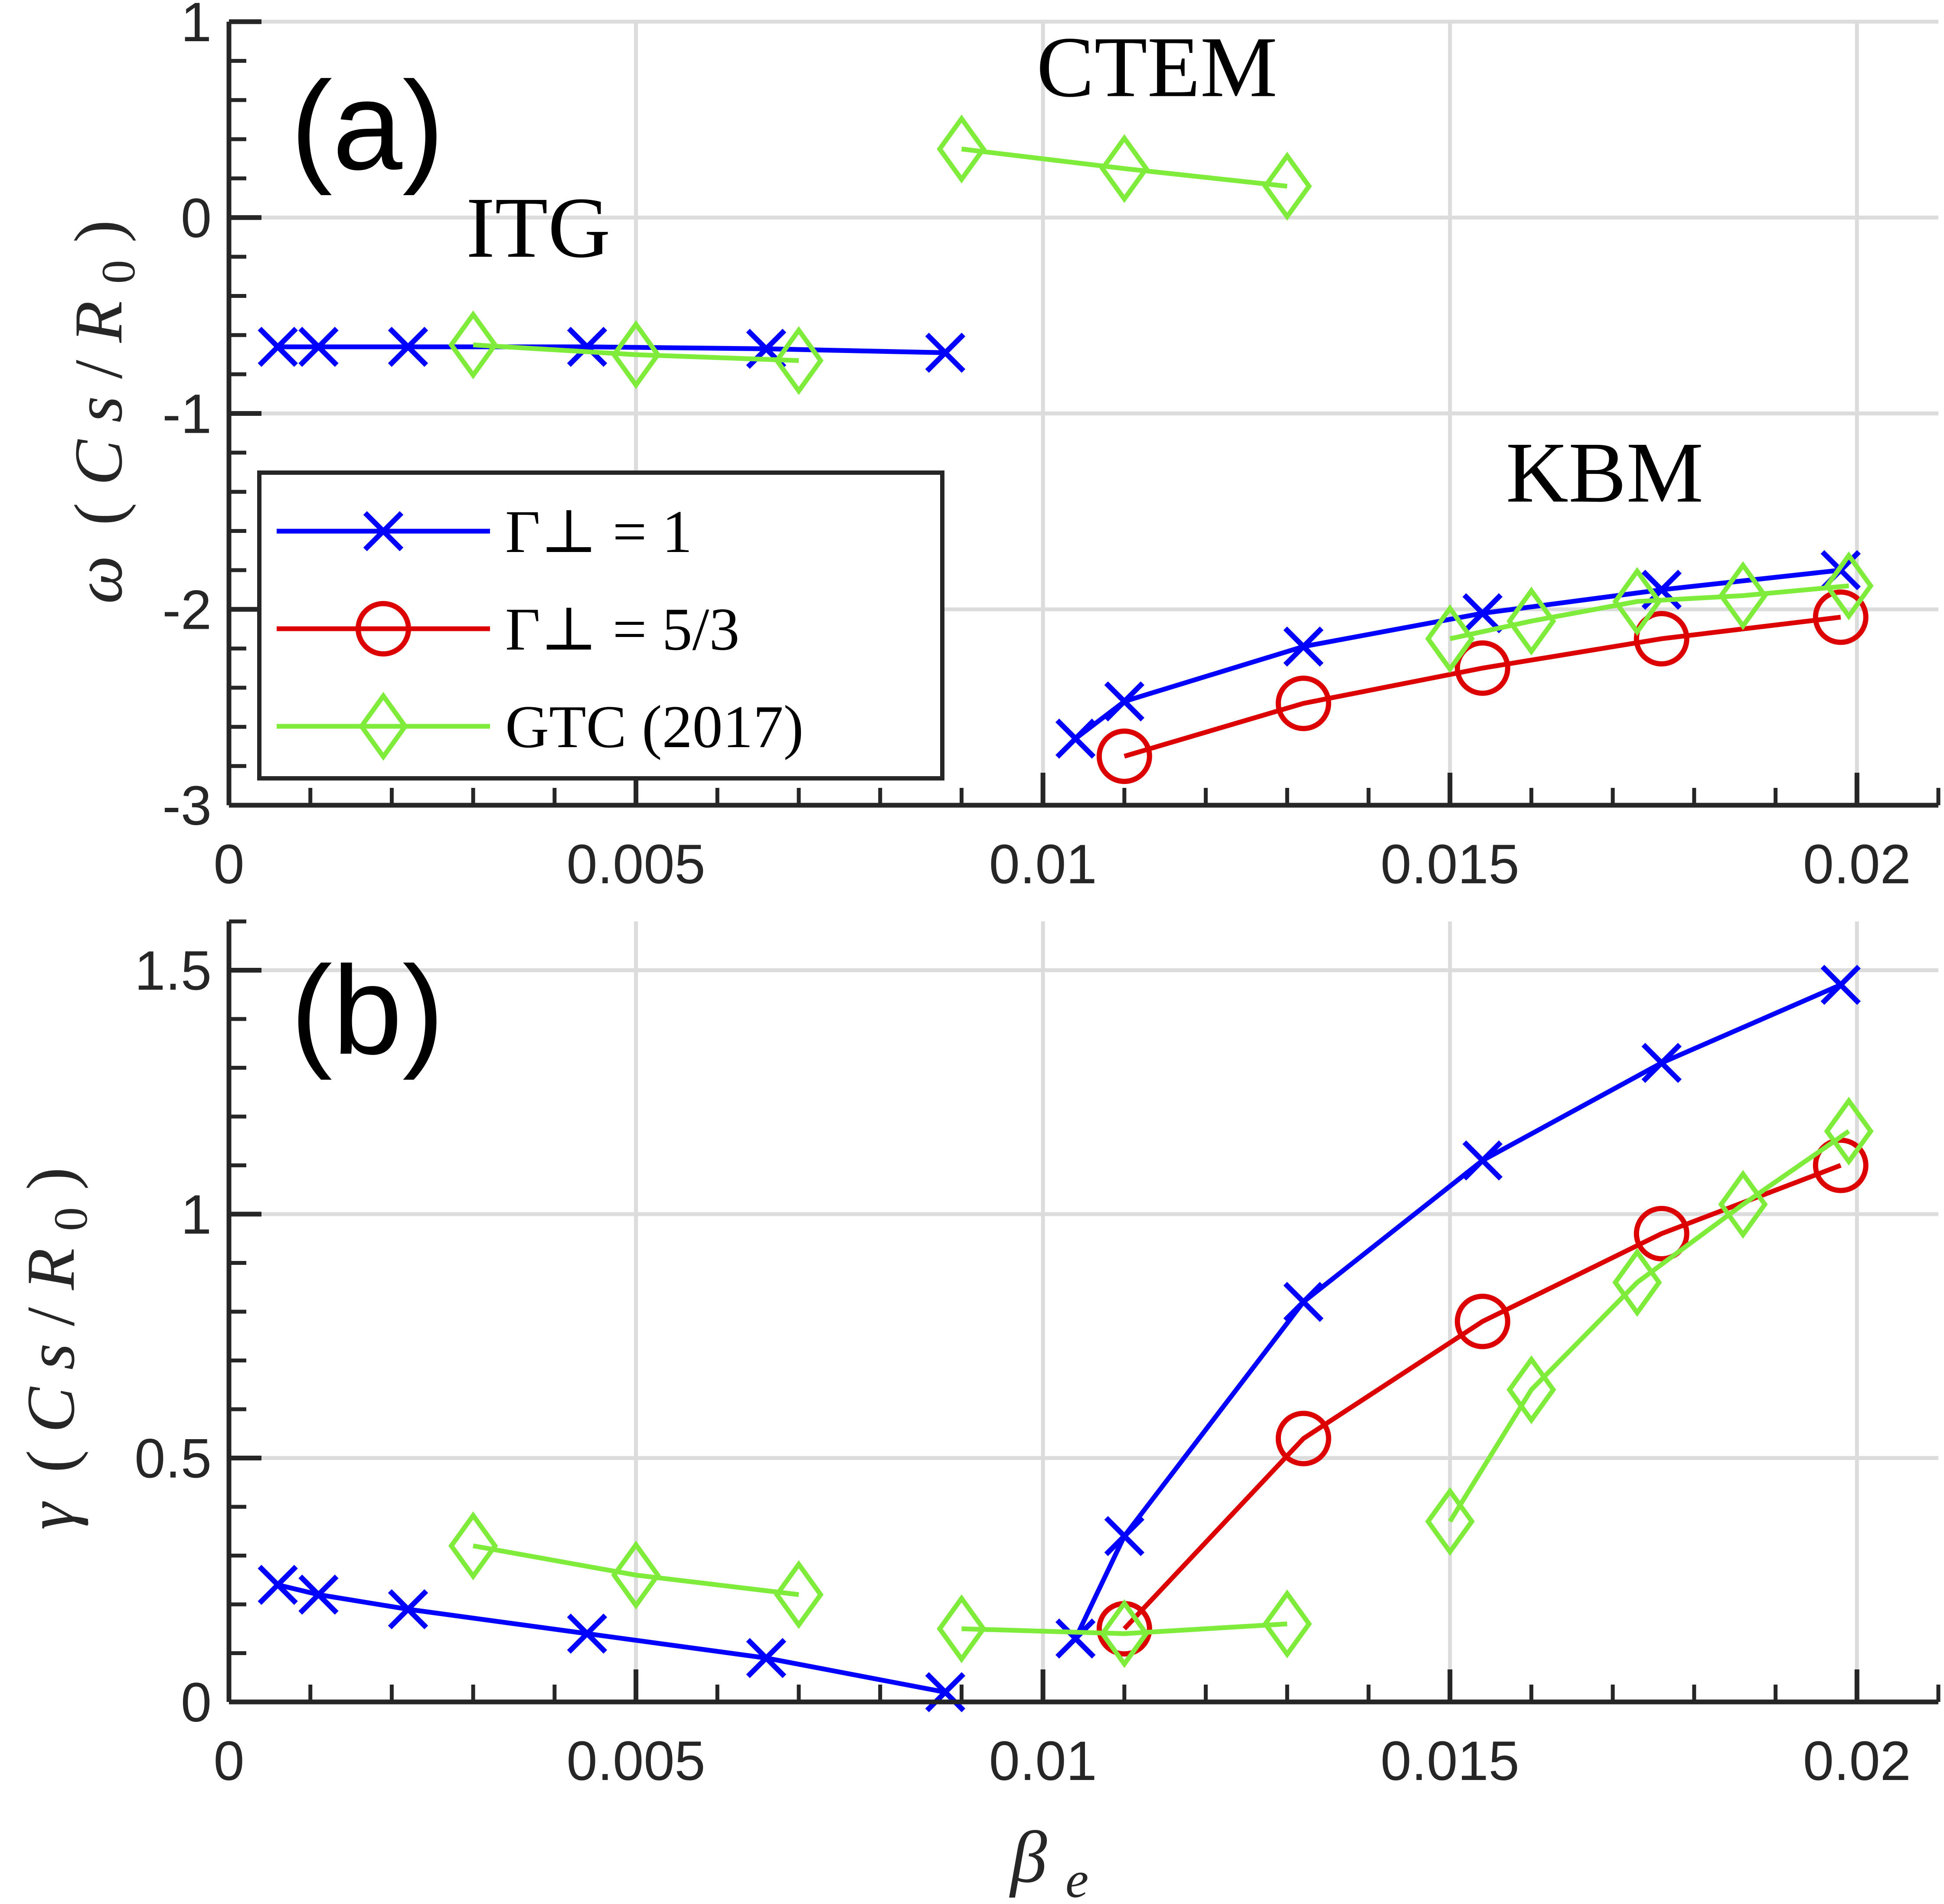 Image resolution: width=1944 pixels, height=1904 pixels. What do you see at coordinates (99, 369) in the screenshot?
I see `ylabel-a-slash: /` at bounding box center [99, 369].